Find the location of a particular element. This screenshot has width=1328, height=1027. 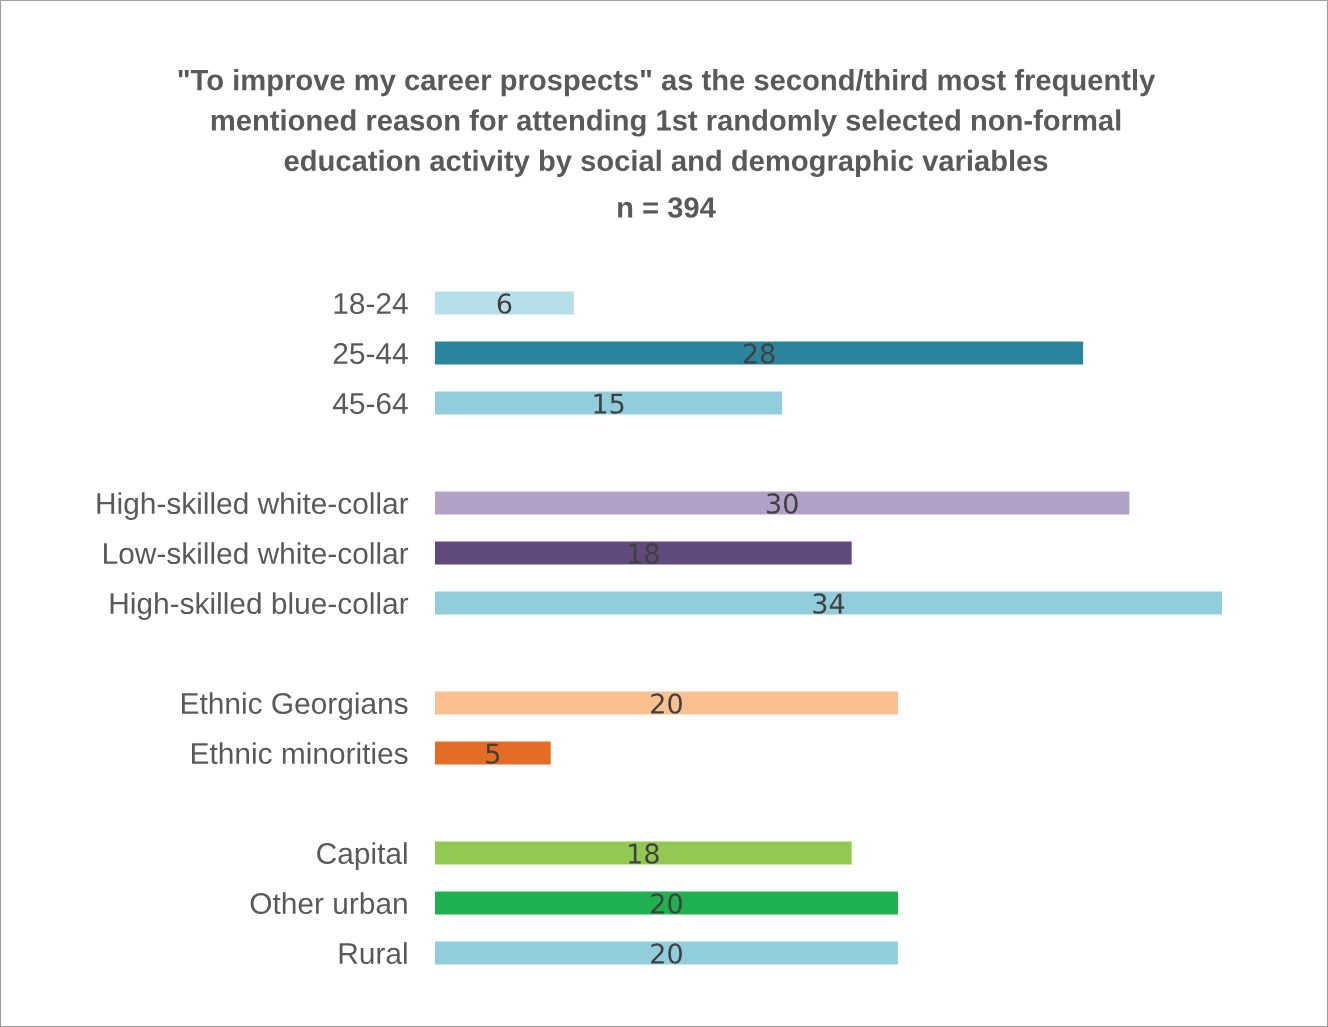

data-label: 6 is located at coordinates (504, 303).